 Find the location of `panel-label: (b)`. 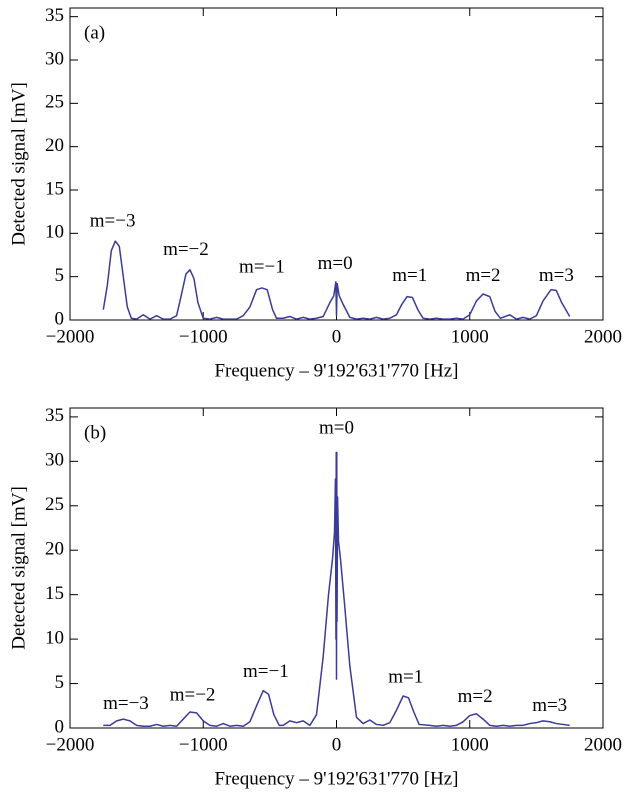

panel-label: (b) is located at coordinates (95, 432).